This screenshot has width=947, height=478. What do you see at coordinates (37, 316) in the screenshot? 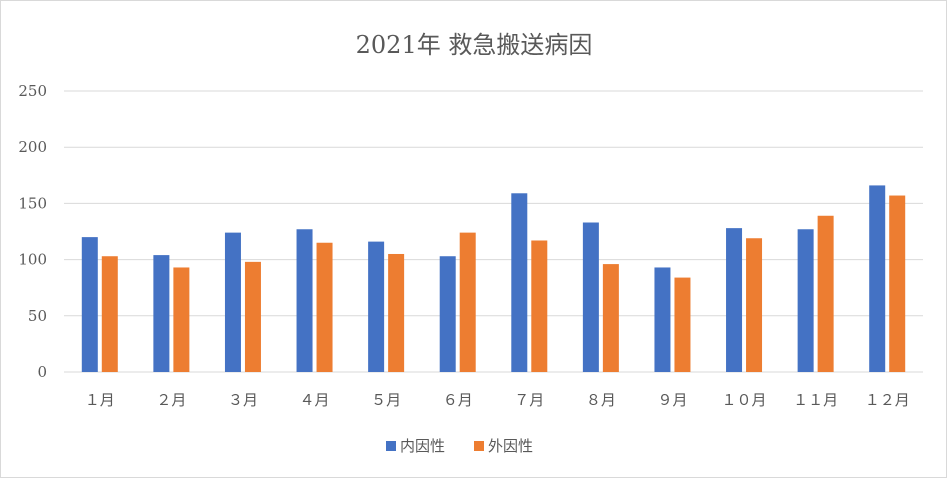
I see `y-tick-label: 50` at bounding box center [37, 316].